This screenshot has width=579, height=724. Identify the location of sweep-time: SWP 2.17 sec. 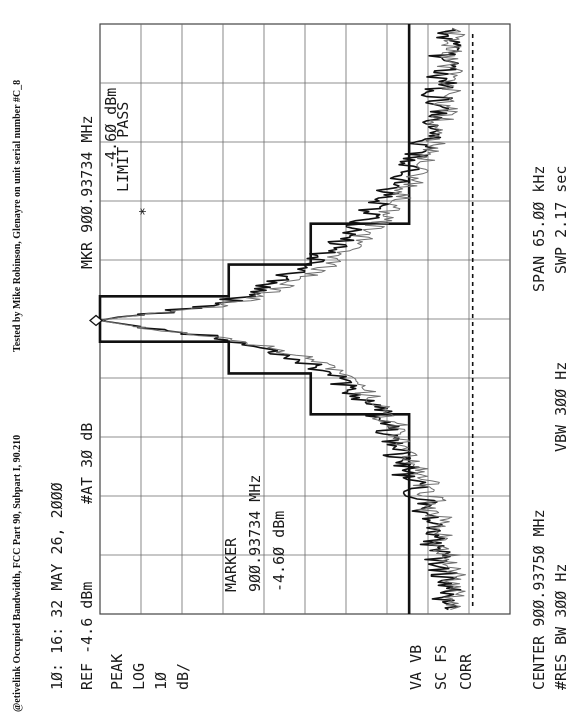
(561, 220).